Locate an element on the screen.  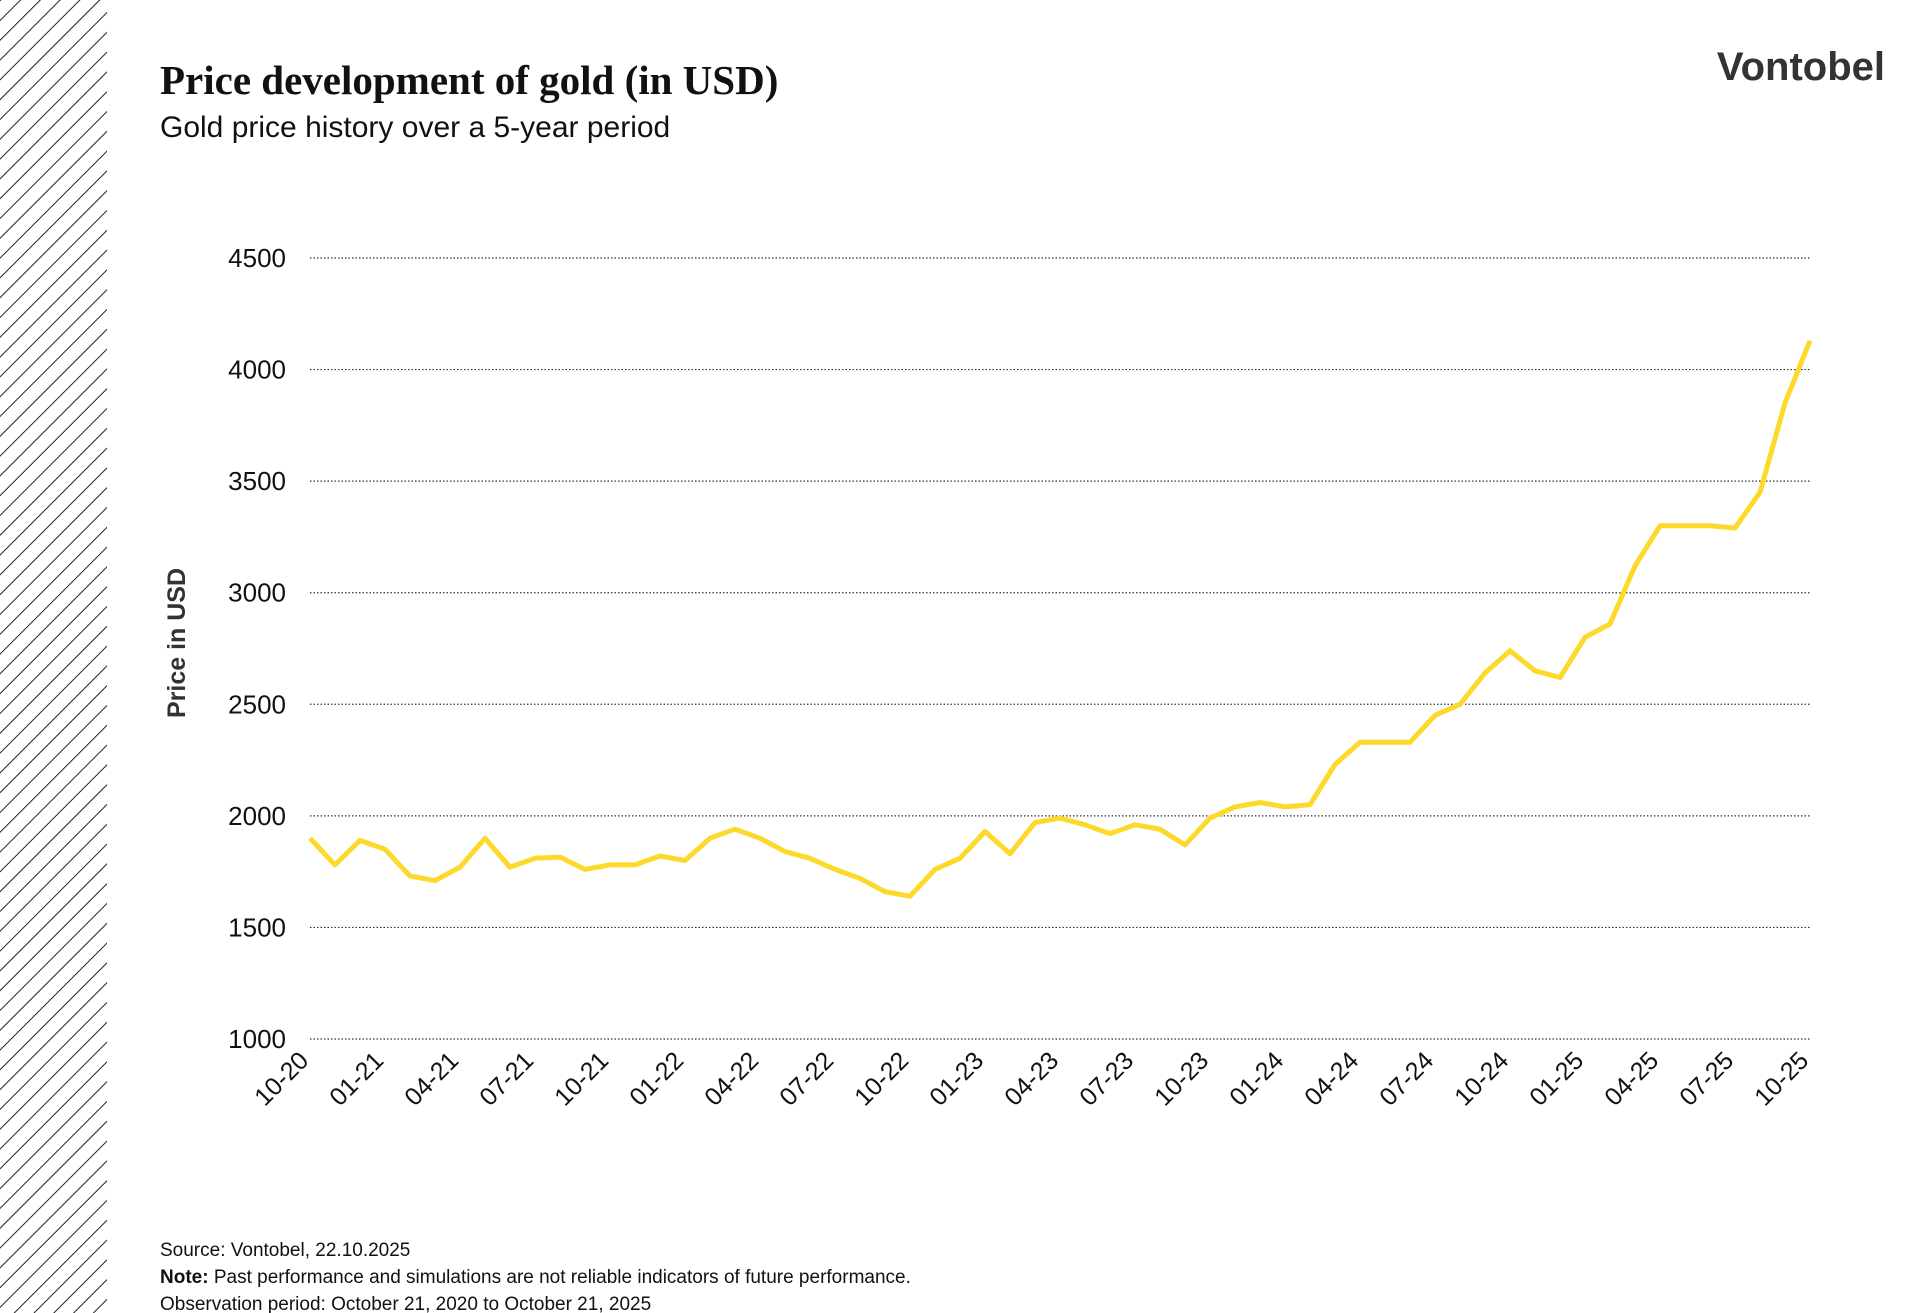
x-tick-label: 01-22 is located at coordinates (656, 1078).